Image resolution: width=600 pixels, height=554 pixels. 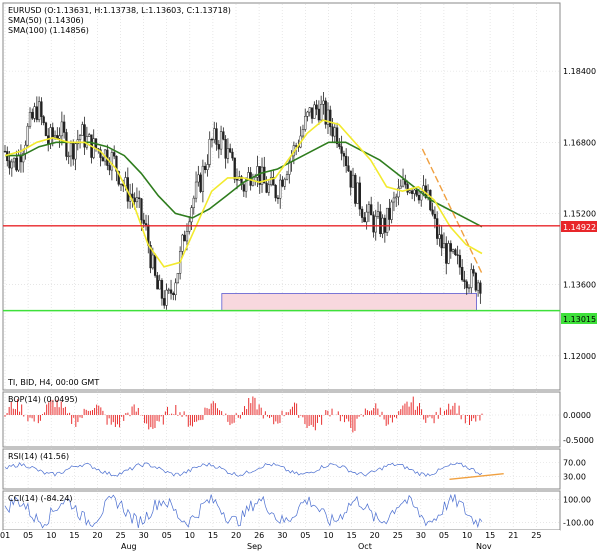 What do you see at coordinates (254, 546) in the screenshot?
I see `x-month-label: Sep` at bounding box center [254, 546].